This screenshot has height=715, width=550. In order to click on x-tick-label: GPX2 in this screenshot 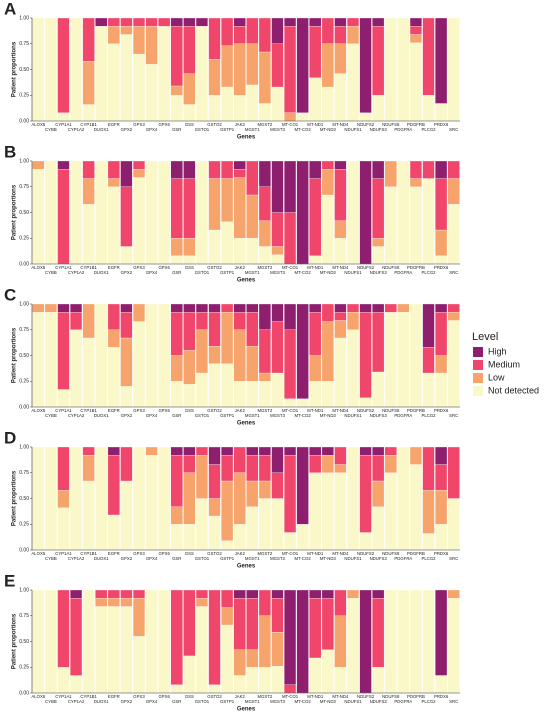, I will do `click(127, 272)`.